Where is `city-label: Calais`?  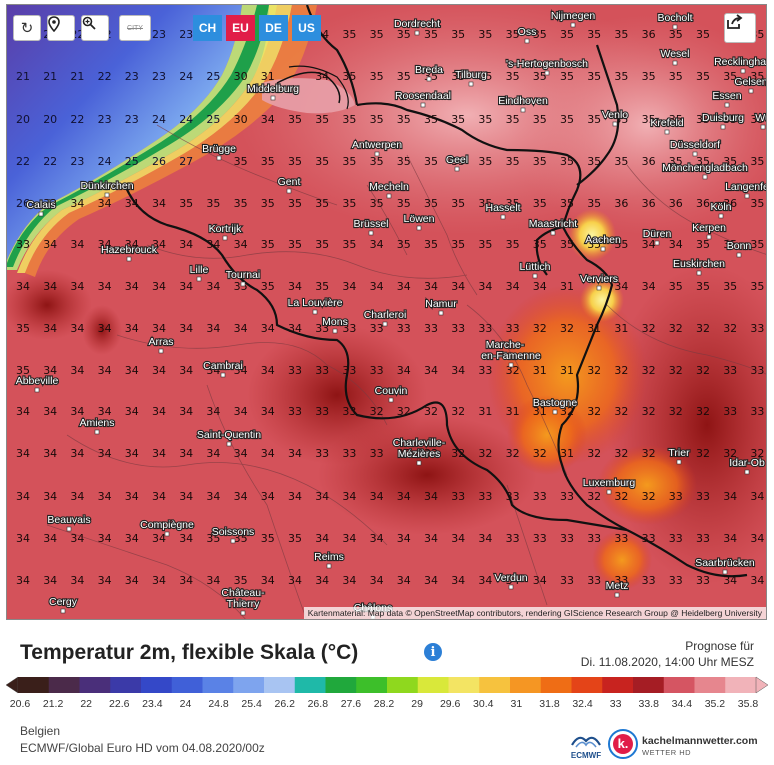 city-label: Calais is located at coordinates (41, 207).